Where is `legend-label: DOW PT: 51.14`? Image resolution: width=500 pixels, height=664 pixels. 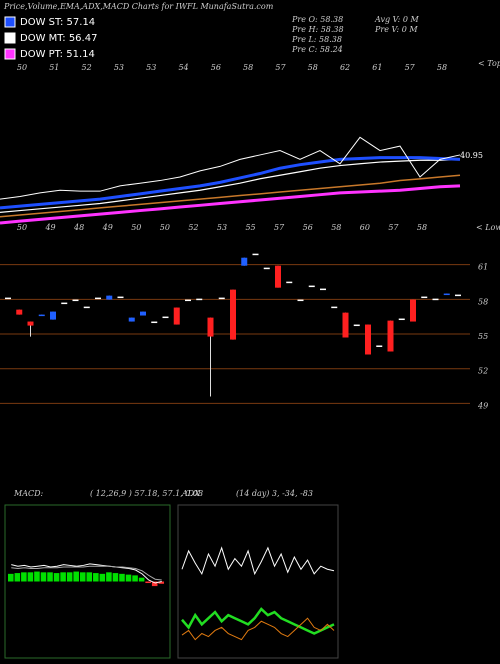
legend-label: DOW PT: 51.14 is located at coordinates (57, 54).